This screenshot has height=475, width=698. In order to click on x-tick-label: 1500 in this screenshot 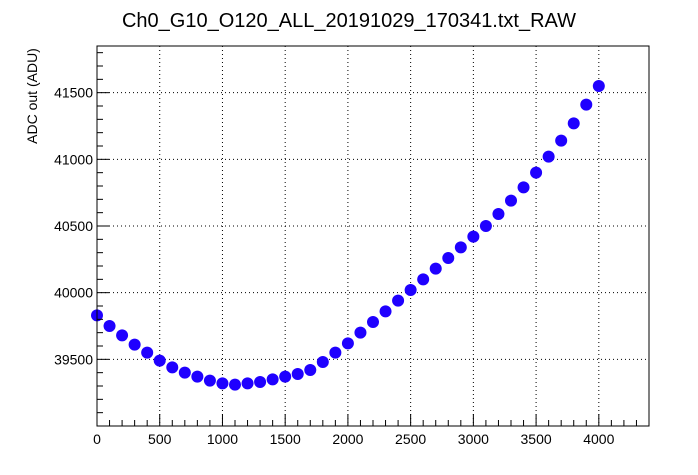, I will do `click(285, 439)`.